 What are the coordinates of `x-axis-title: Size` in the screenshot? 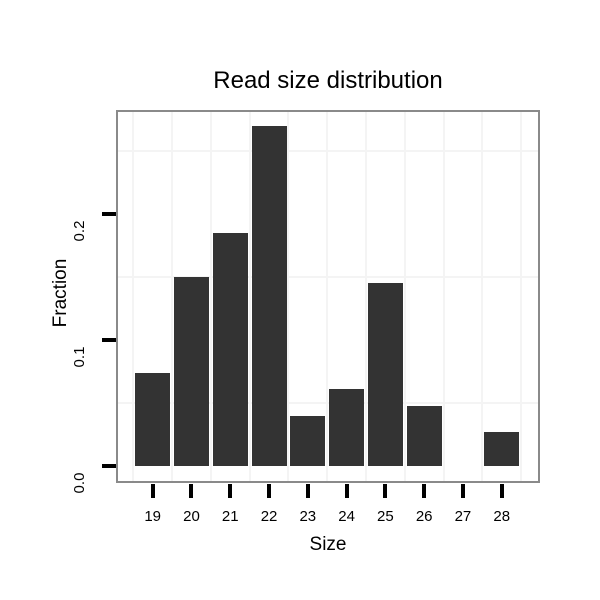 It's located at (328, 544).